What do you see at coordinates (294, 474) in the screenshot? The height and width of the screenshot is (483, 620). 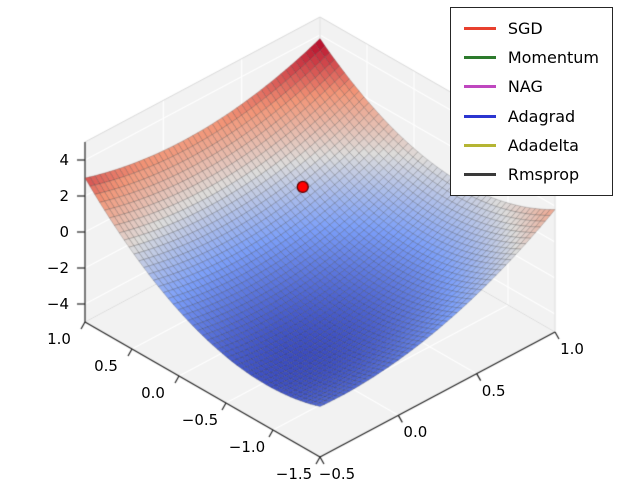 I see `tick-label: −1.5` at bounding box center [294, 474].